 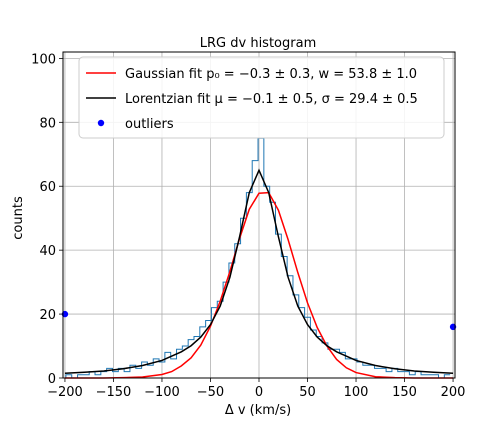 What do you see at coordinates (404, 392) in the screenshot?
I see `x-tick-label-7: 150` at bounding box center [404, 392].